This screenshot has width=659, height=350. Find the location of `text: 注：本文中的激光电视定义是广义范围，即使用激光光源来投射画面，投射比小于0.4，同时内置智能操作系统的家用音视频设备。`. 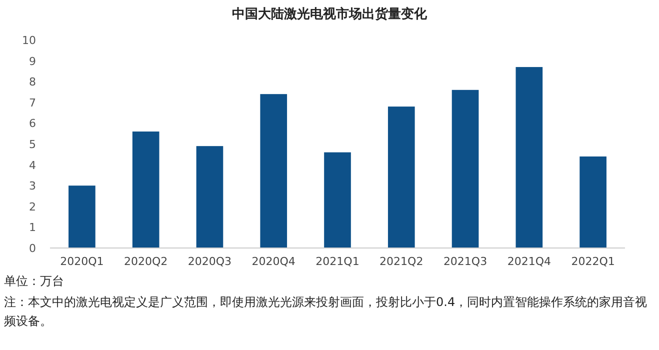

text: 注：本文中的激光电视定义是广义范围，即使用激光光源来投射画面，投射比小于0.4，同时内置智能操作系统的家用音视频设备。 is located at coordinates (326, 312).